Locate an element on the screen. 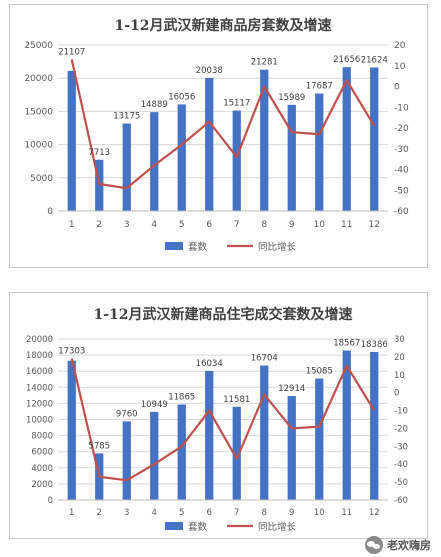  bar-data-label: 7713 is located at coordinates (99, 153).